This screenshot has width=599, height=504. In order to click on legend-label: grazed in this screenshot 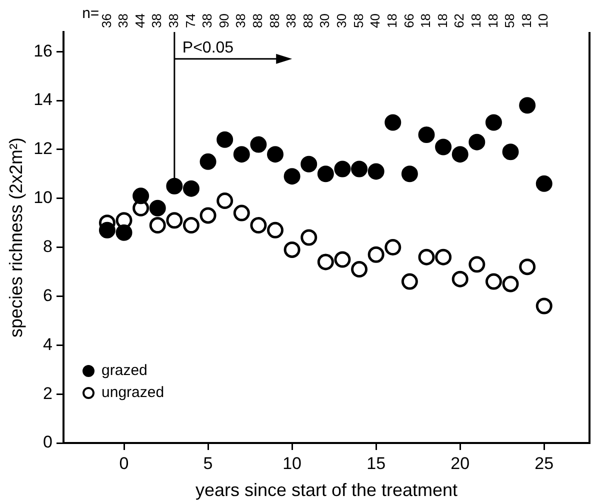, I will do `click(125, 371)`.